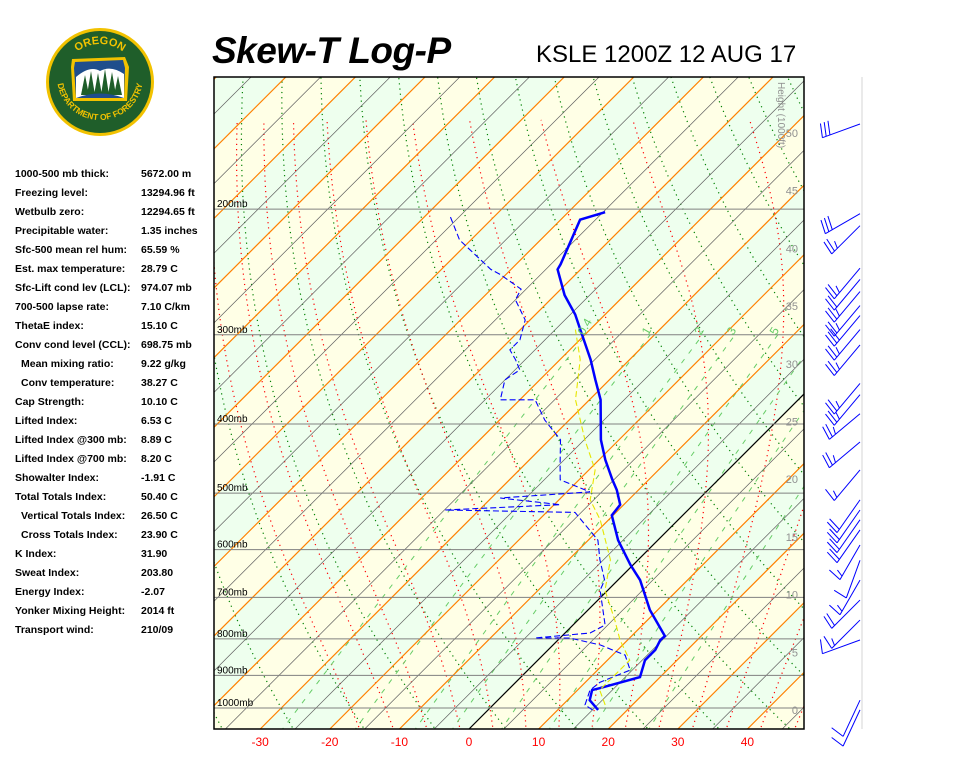  Describe the element at coordinates (795, 711) in the screenshot. I see `height-tick-label: 0` at that location.